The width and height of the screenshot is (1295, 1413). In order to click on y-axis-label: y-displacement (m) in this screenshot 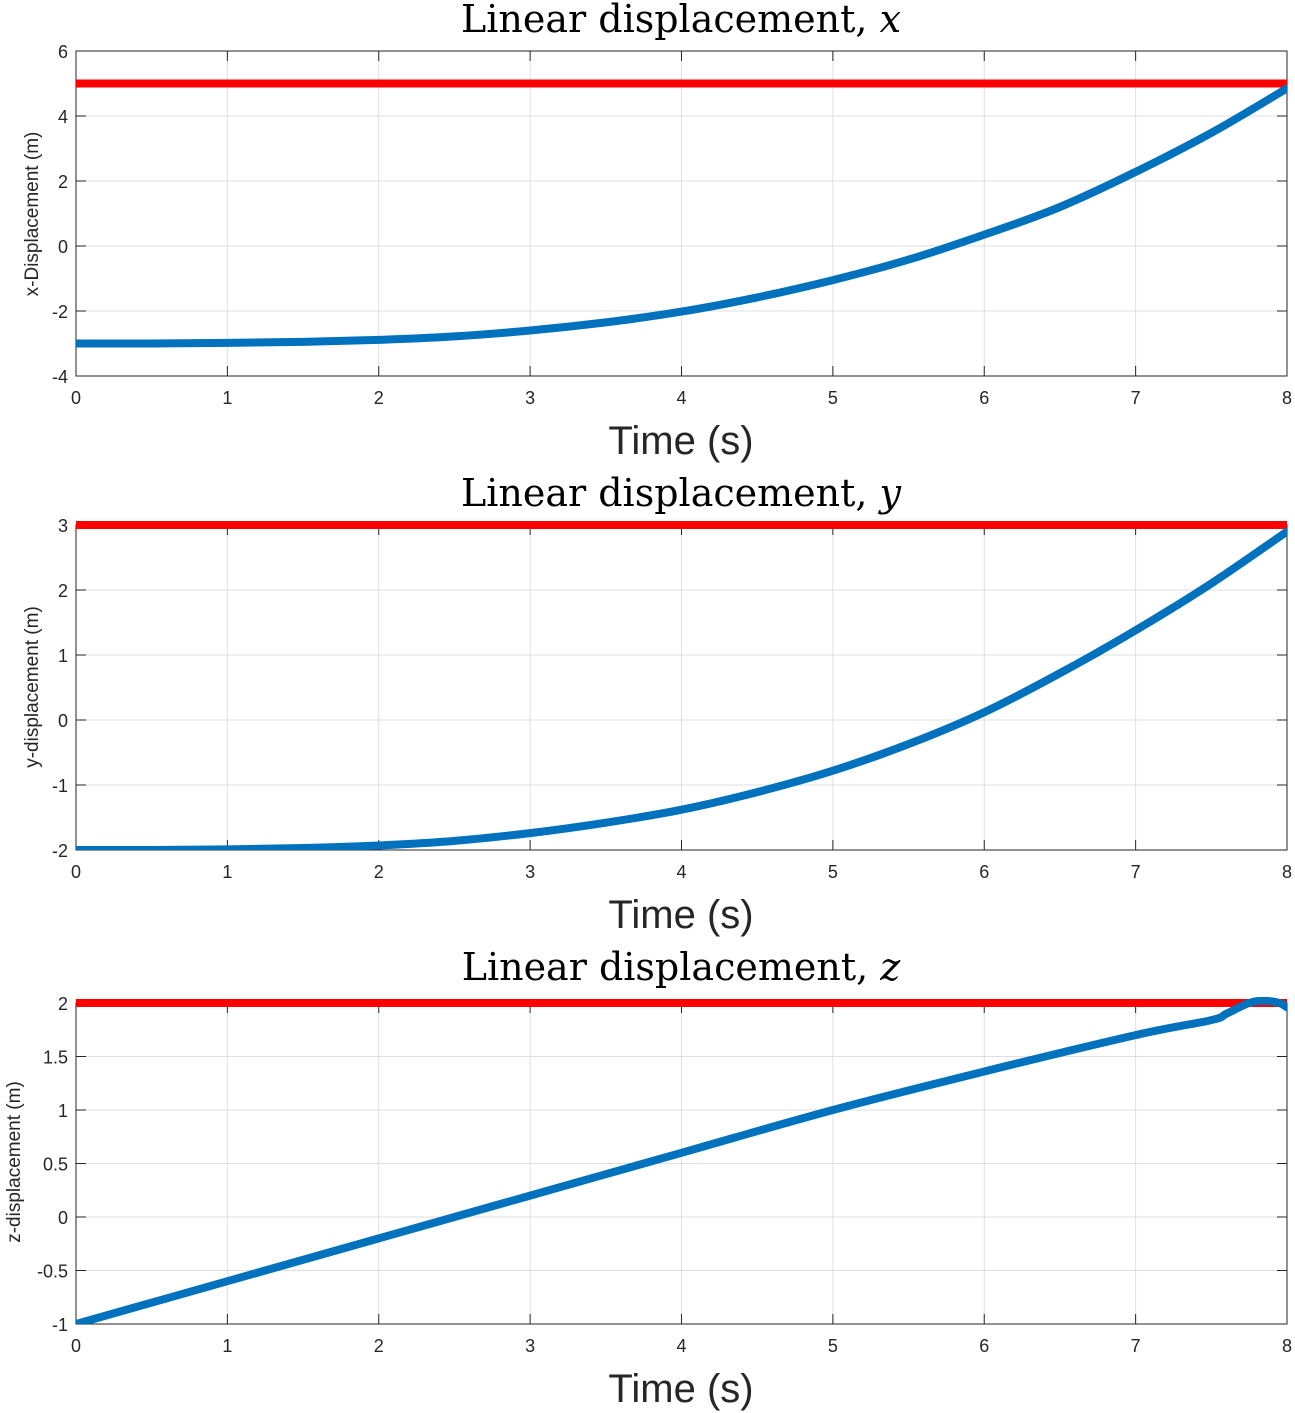, I will do `click(32, 687)`.